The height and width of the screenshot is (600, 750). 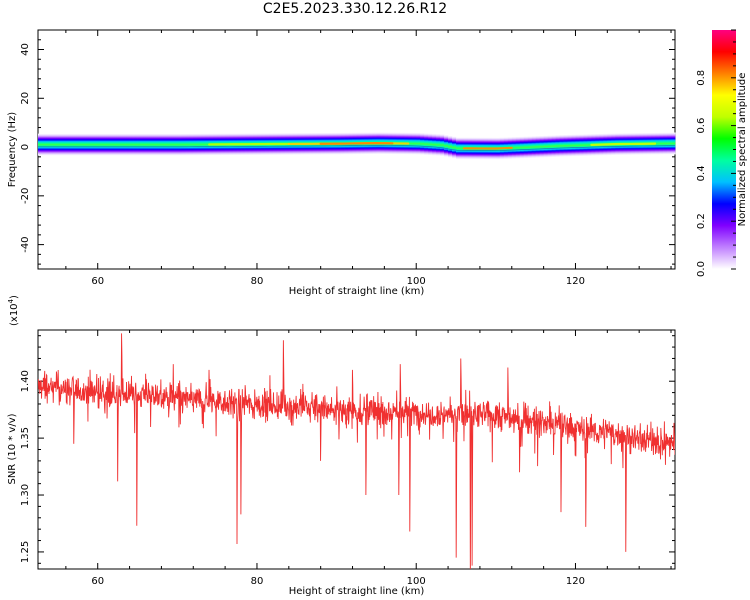 I want to click on y-multiplier: (x104), so click(x=13, y=310).